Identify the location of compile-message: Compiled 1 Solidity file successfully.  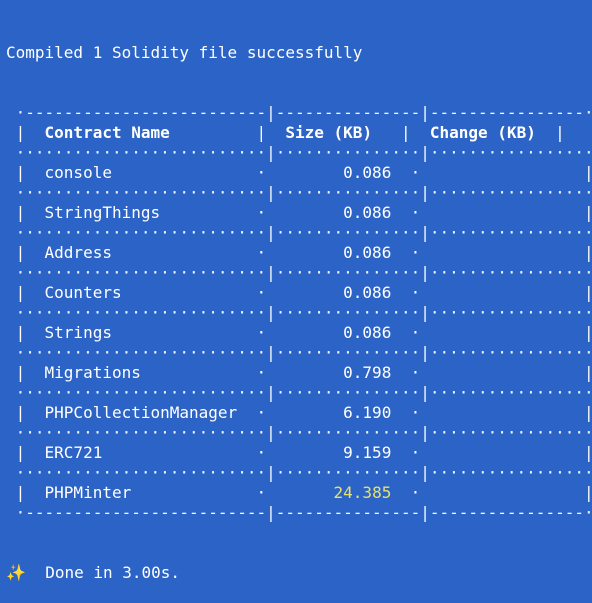
(184, 52).